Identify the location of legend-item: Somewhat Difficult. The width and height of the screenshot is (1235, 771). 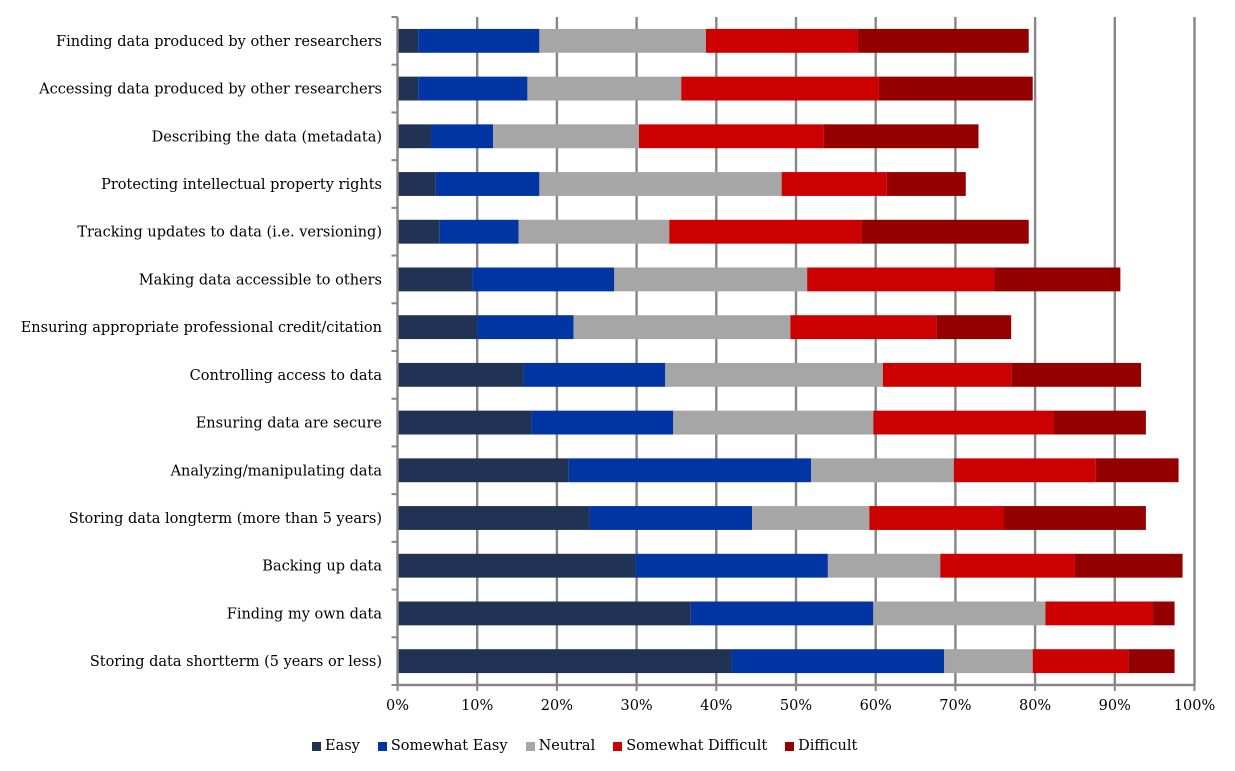
(690, 746).